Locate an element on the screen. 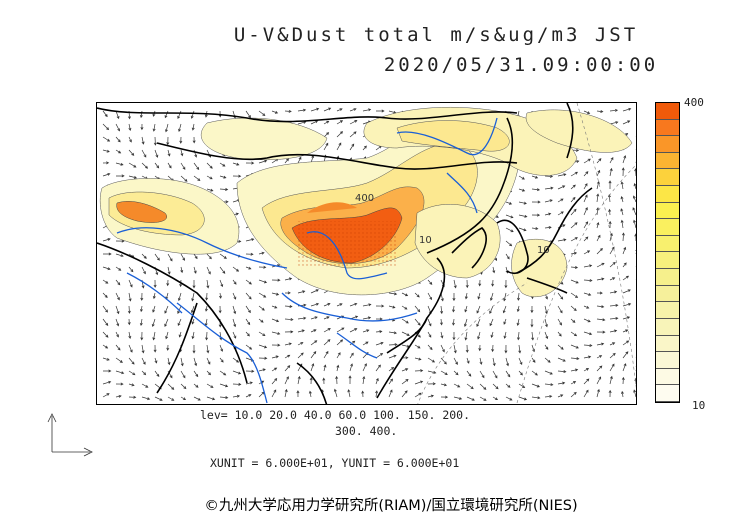  colorbar-min-label: 10 is located at coordinates (699, 405).